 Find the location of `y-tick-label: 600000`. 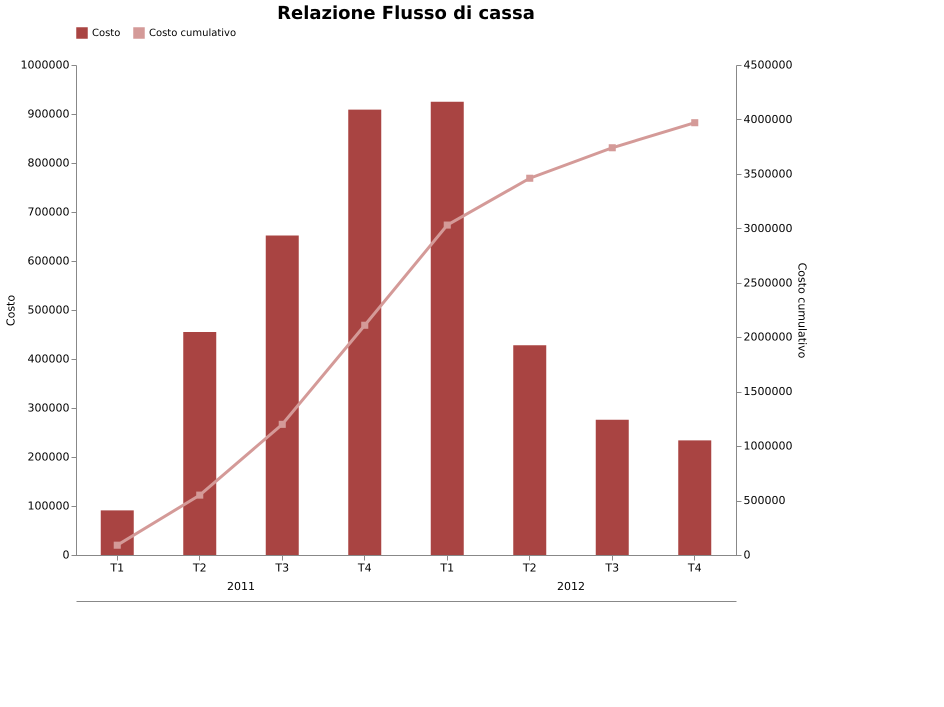

y-tick-label: 600000 is located at coordinates (49, 261).